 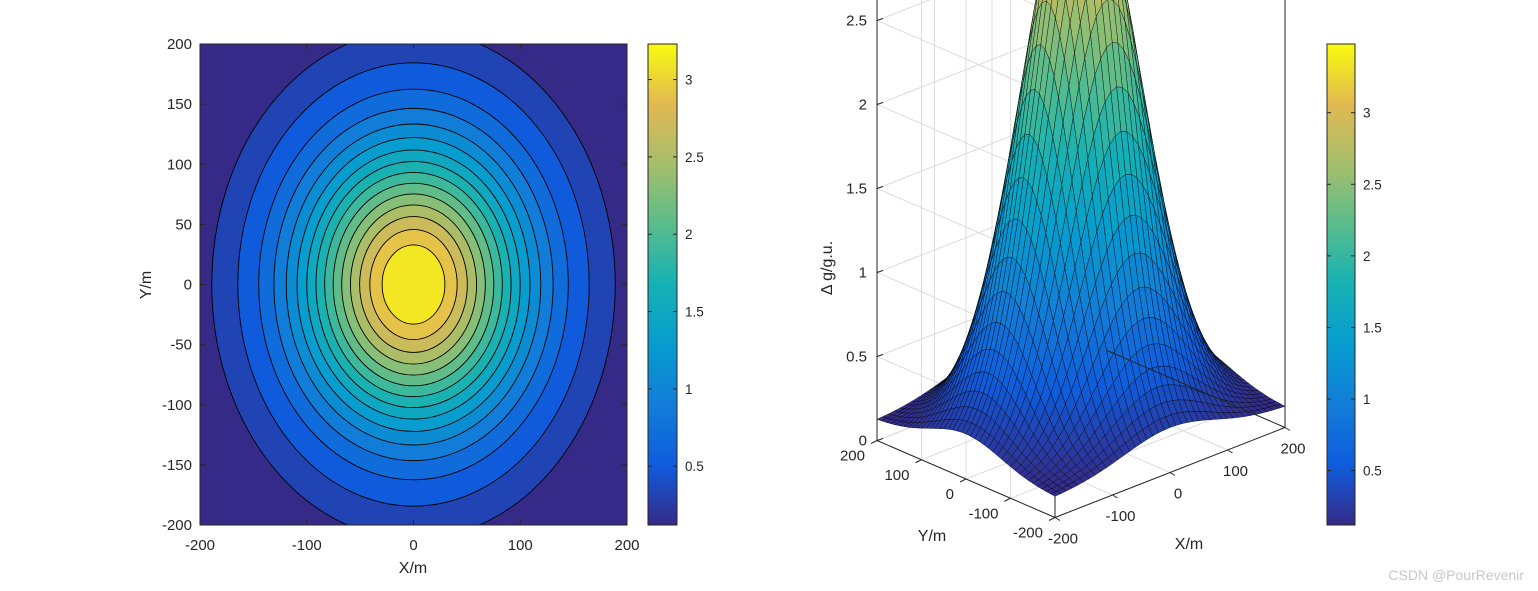 I want to click on z-tick-label: 1, so click(x=863, y=273).